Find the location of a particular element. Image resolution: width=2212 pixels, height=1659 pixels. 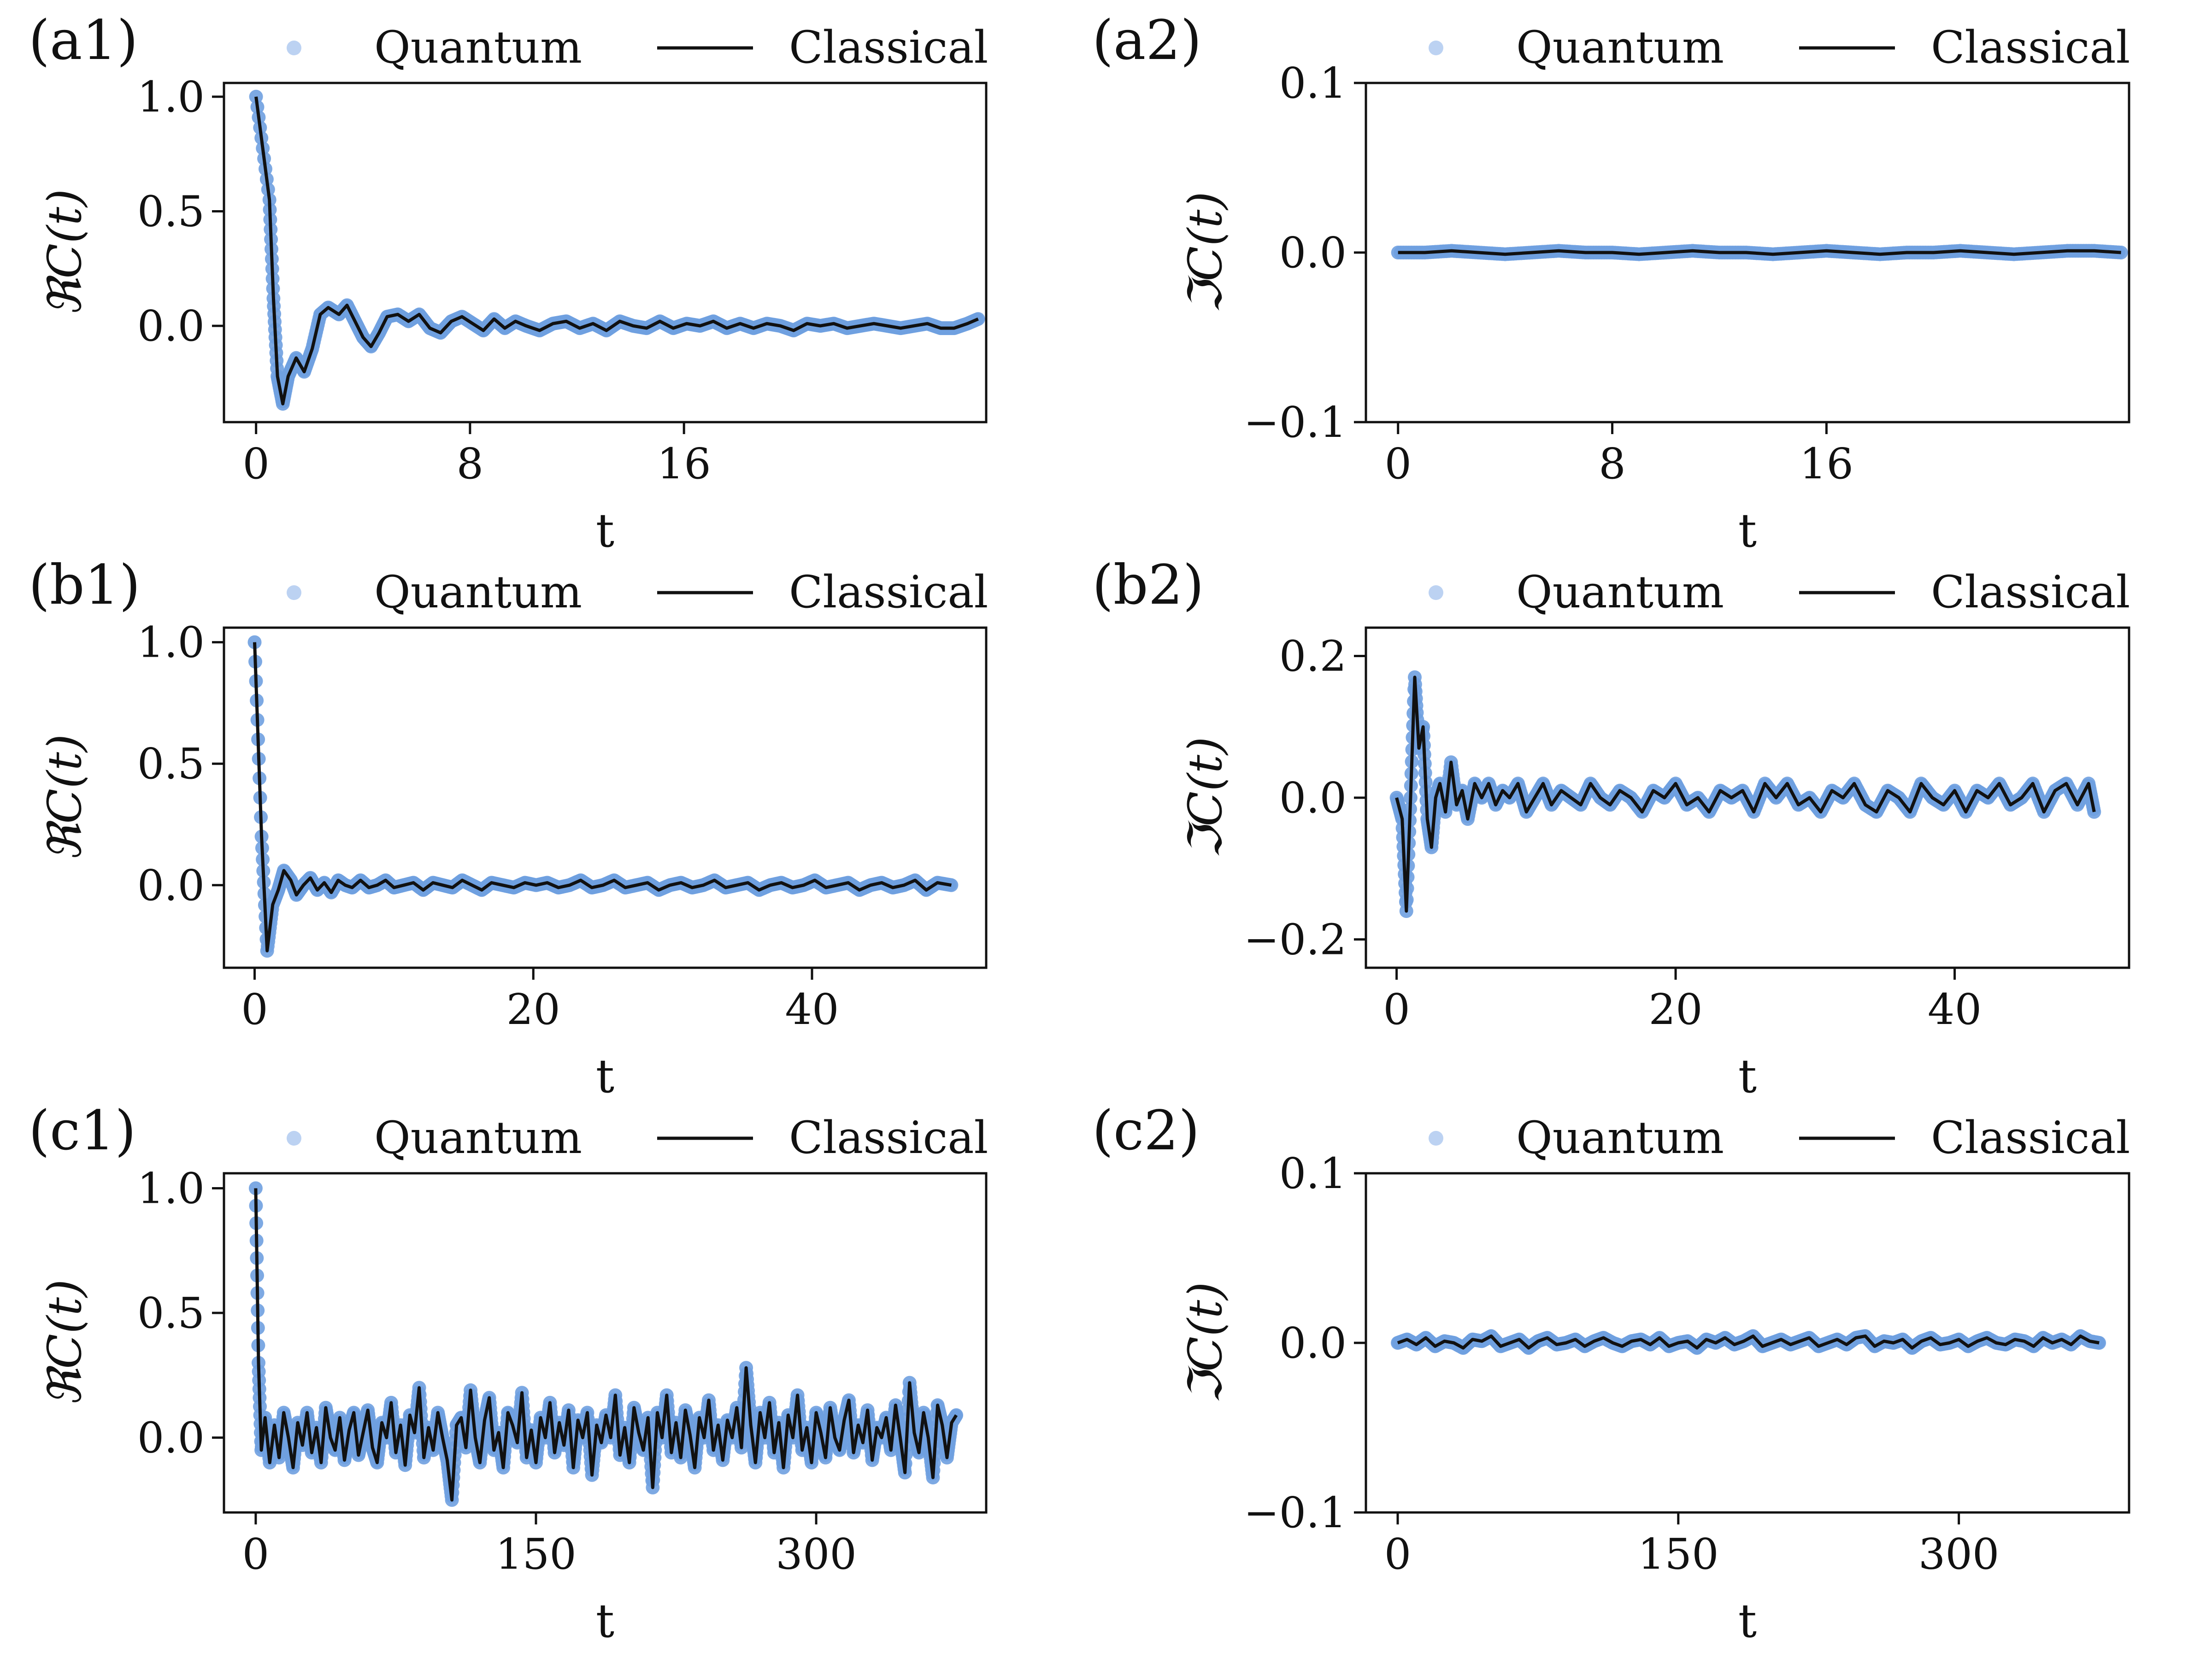

panel-label: (a2) is located at coordinates (1147, 40).